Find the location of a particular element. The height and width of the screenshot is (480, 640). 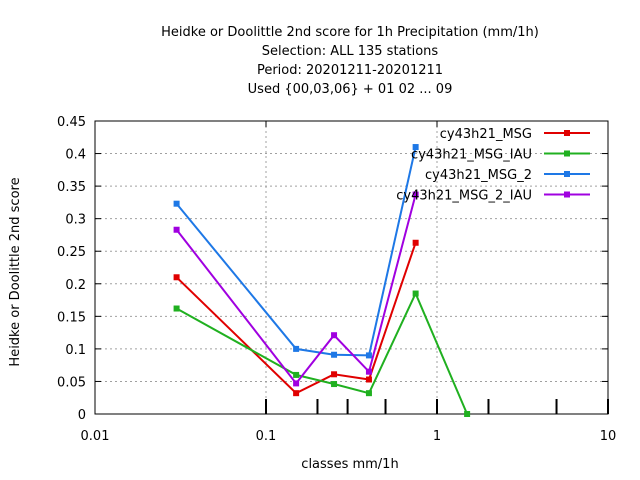

y-axis-label: Heidke or Doolittle 2nd score is located at coordinates (15, 271).